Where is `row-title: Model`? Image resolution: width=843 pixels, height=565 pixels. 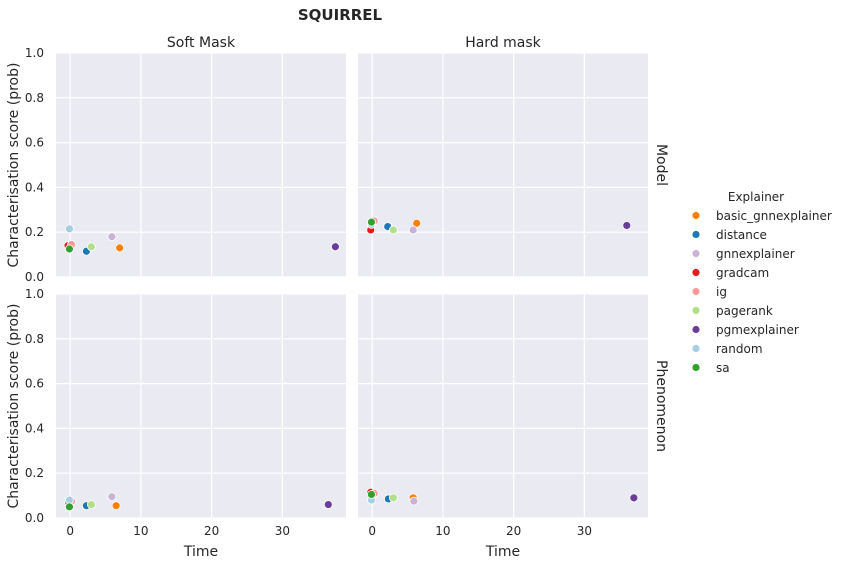
row-title: Model is located at coordinates (661, 165).